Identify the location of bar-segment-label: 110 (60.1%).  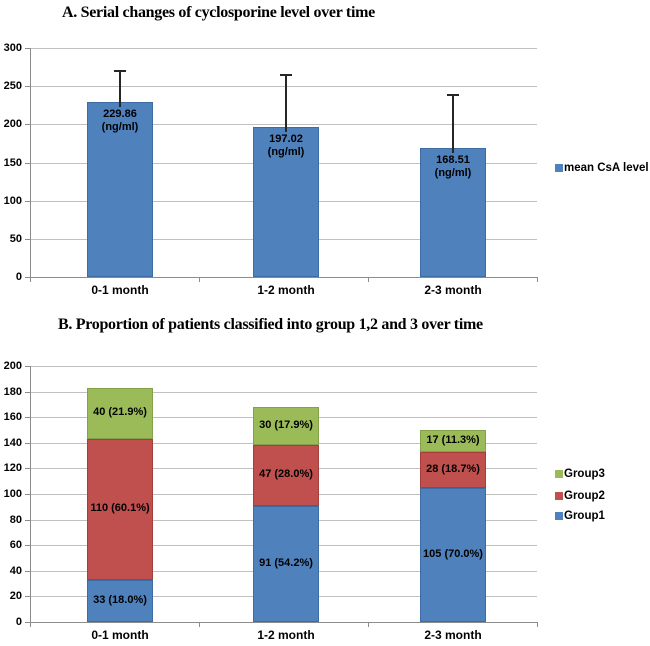
(120, 508).